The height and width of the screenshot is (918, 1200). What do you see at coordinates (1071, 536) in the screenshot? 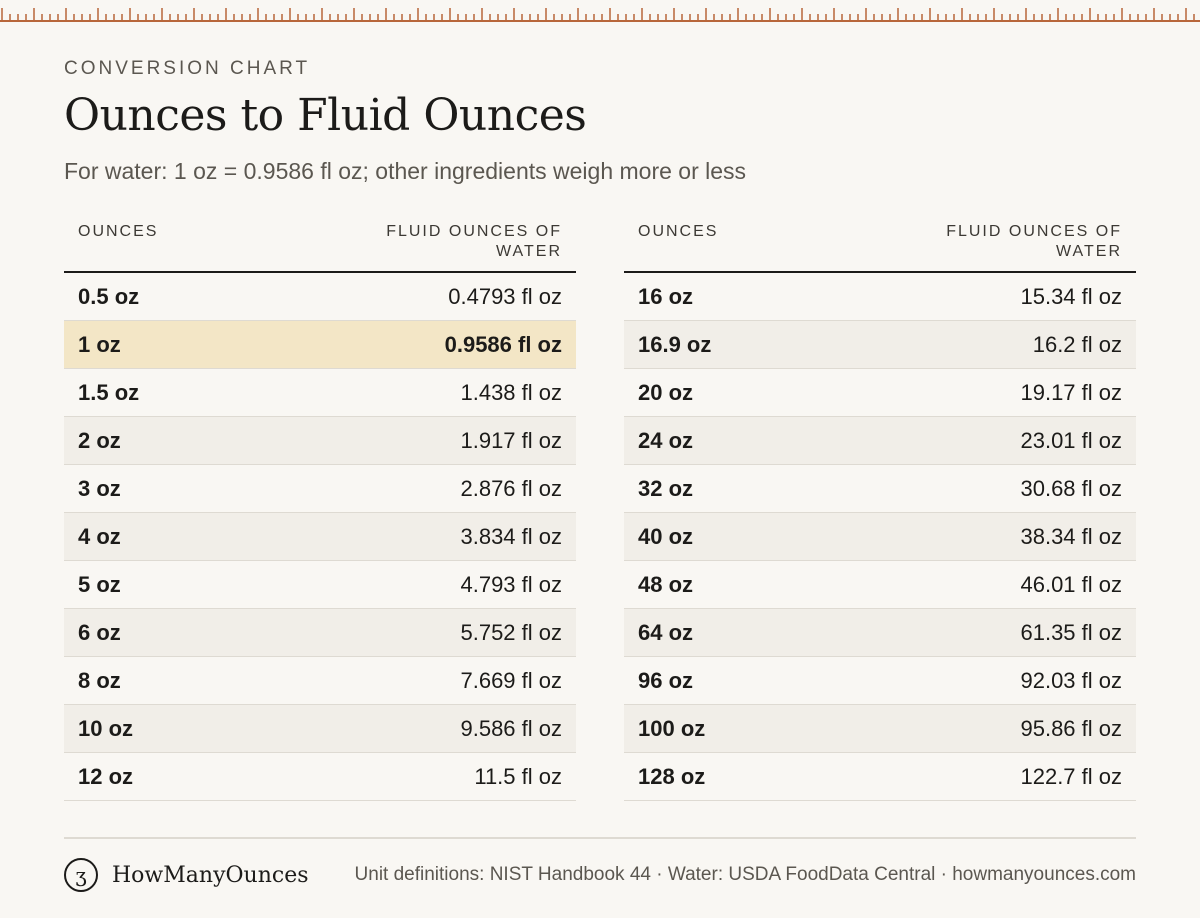
I see `fluid-ounces-cell: 38.34 fl oz` at bounding box center [1071, 536].